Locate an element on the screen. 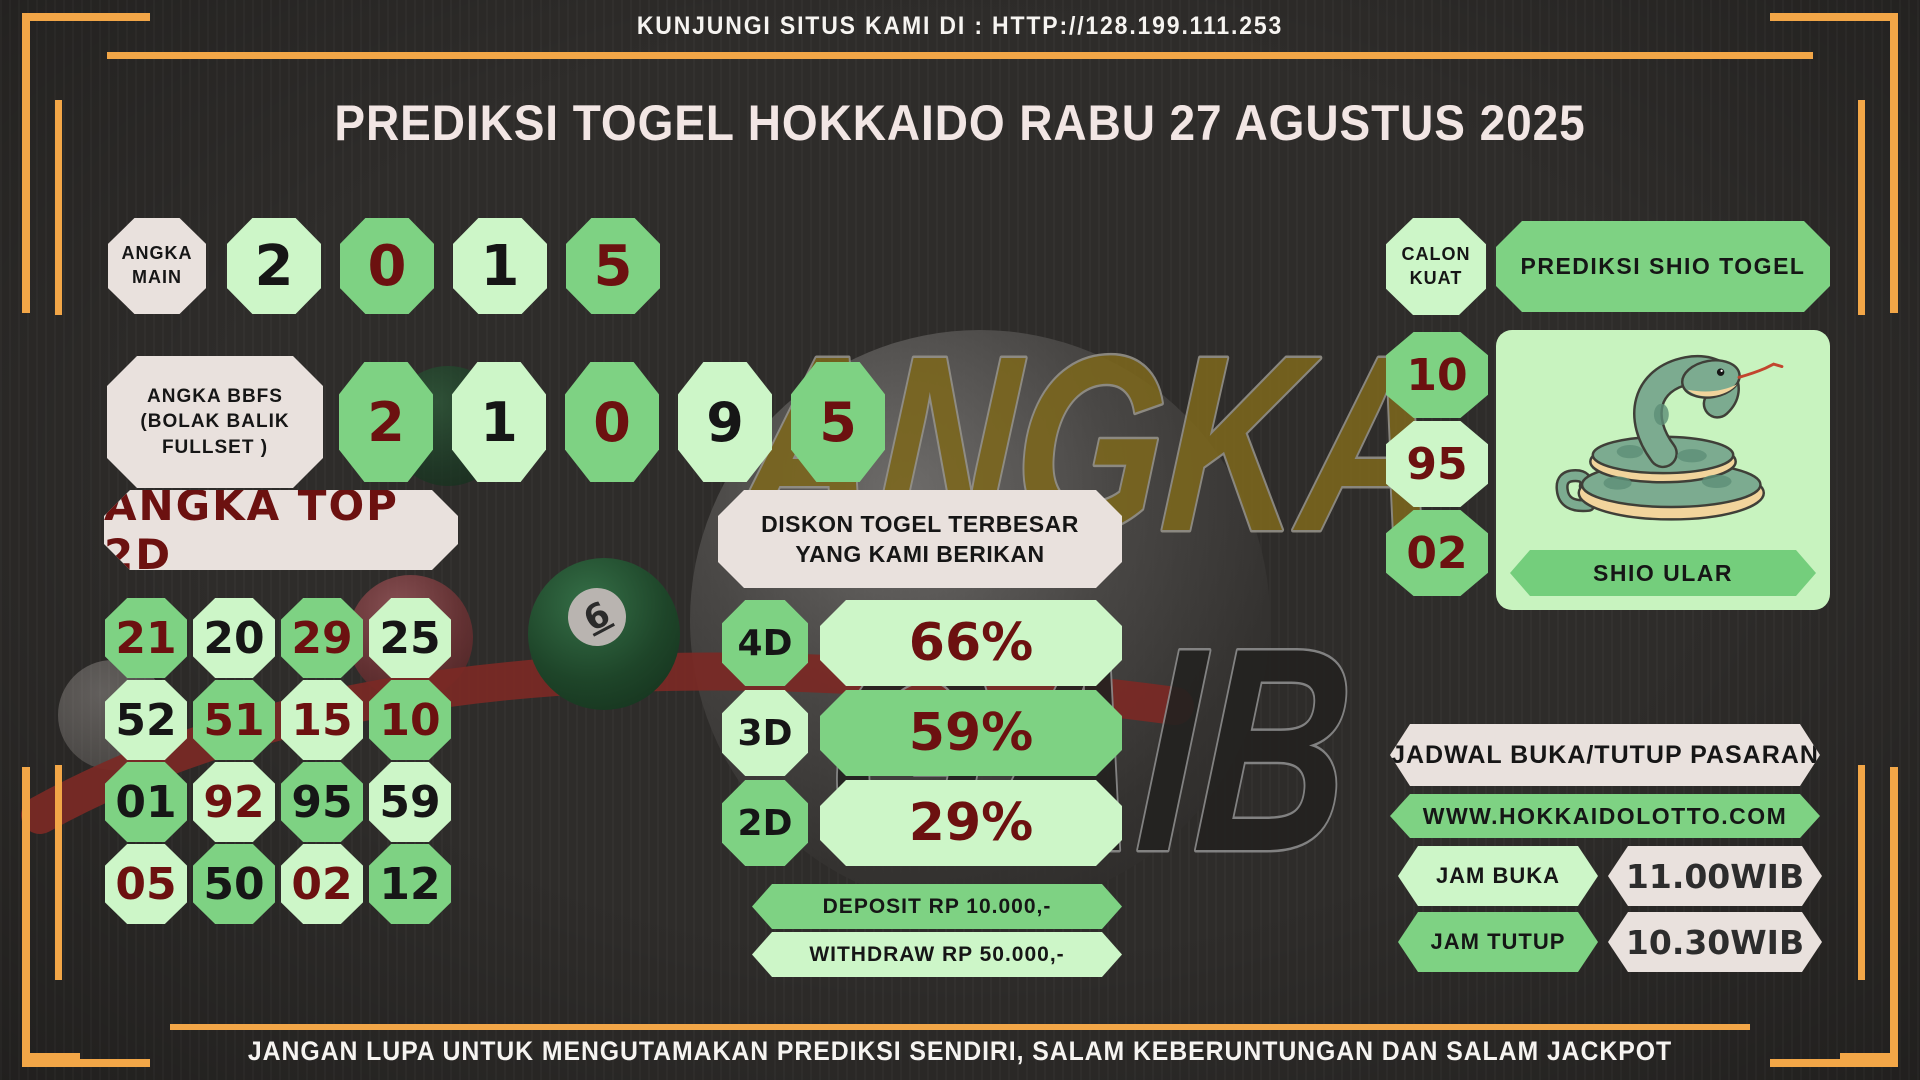 The image size is (1920, 1080). angka-main-label-line2: MAIN is located at coordinates (157, 277).